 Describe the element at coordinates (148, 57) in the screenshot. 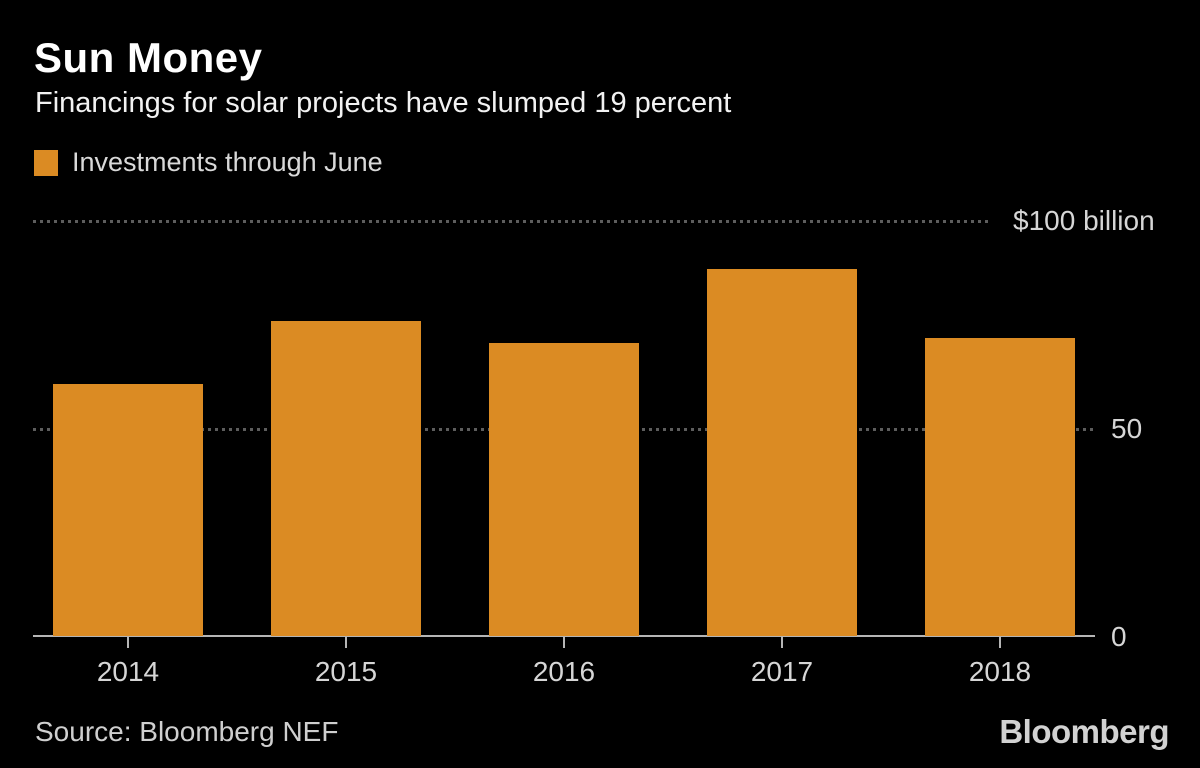

I see `chart-title: Sun Money` at that location.